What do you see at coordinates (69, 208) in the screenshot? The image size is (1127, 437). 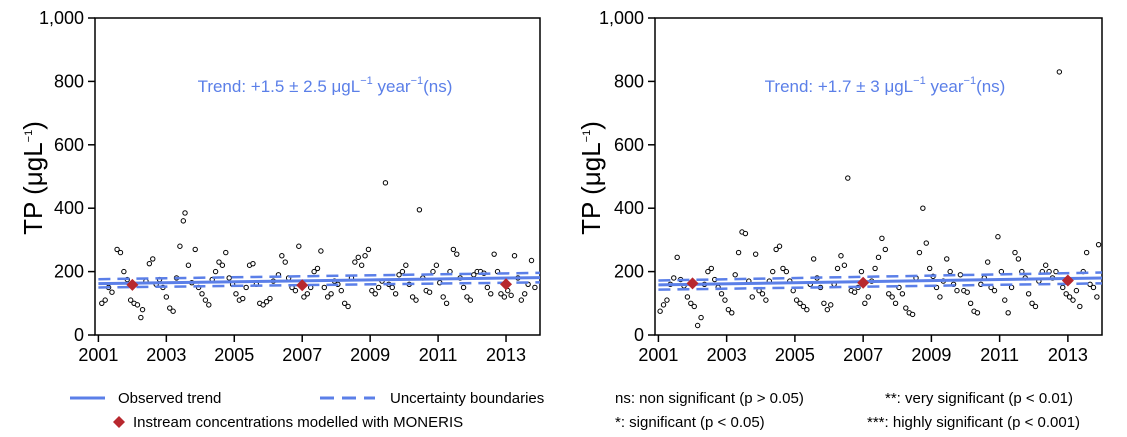 I see `y-tick-label: 400` at bounding box center [69, 208].